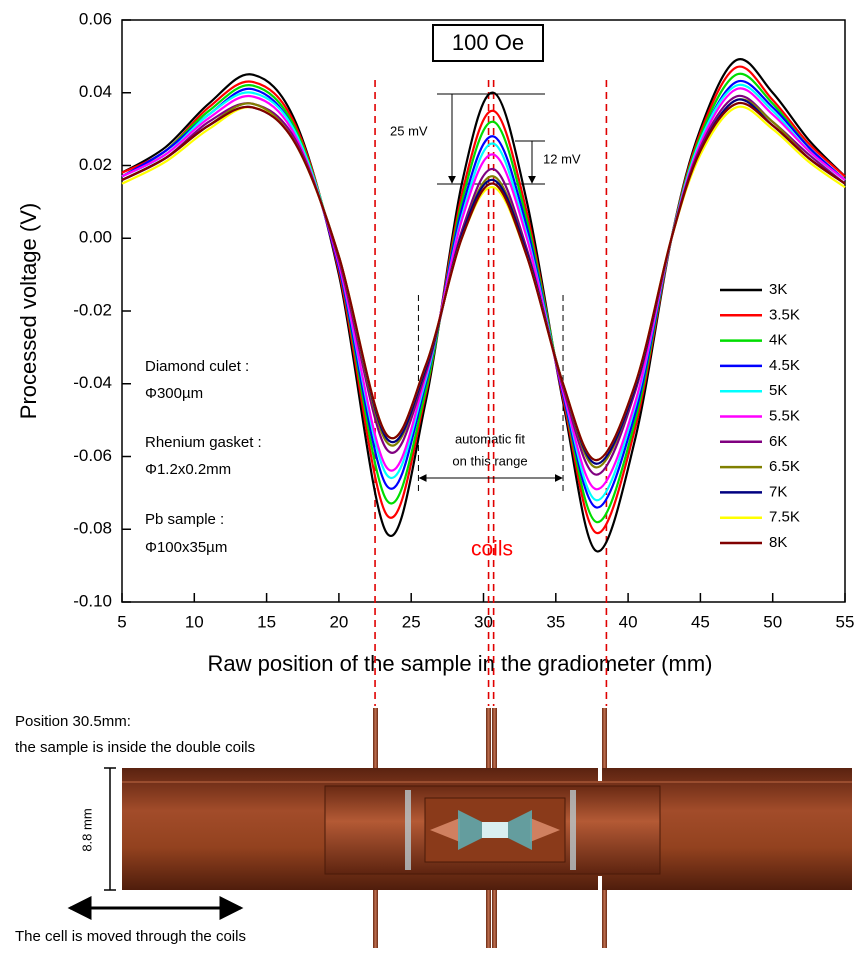 This screenshot has width=860, height=954. I want to click on sample-info: Φ1.2x0.2mm, so click(188, 469).